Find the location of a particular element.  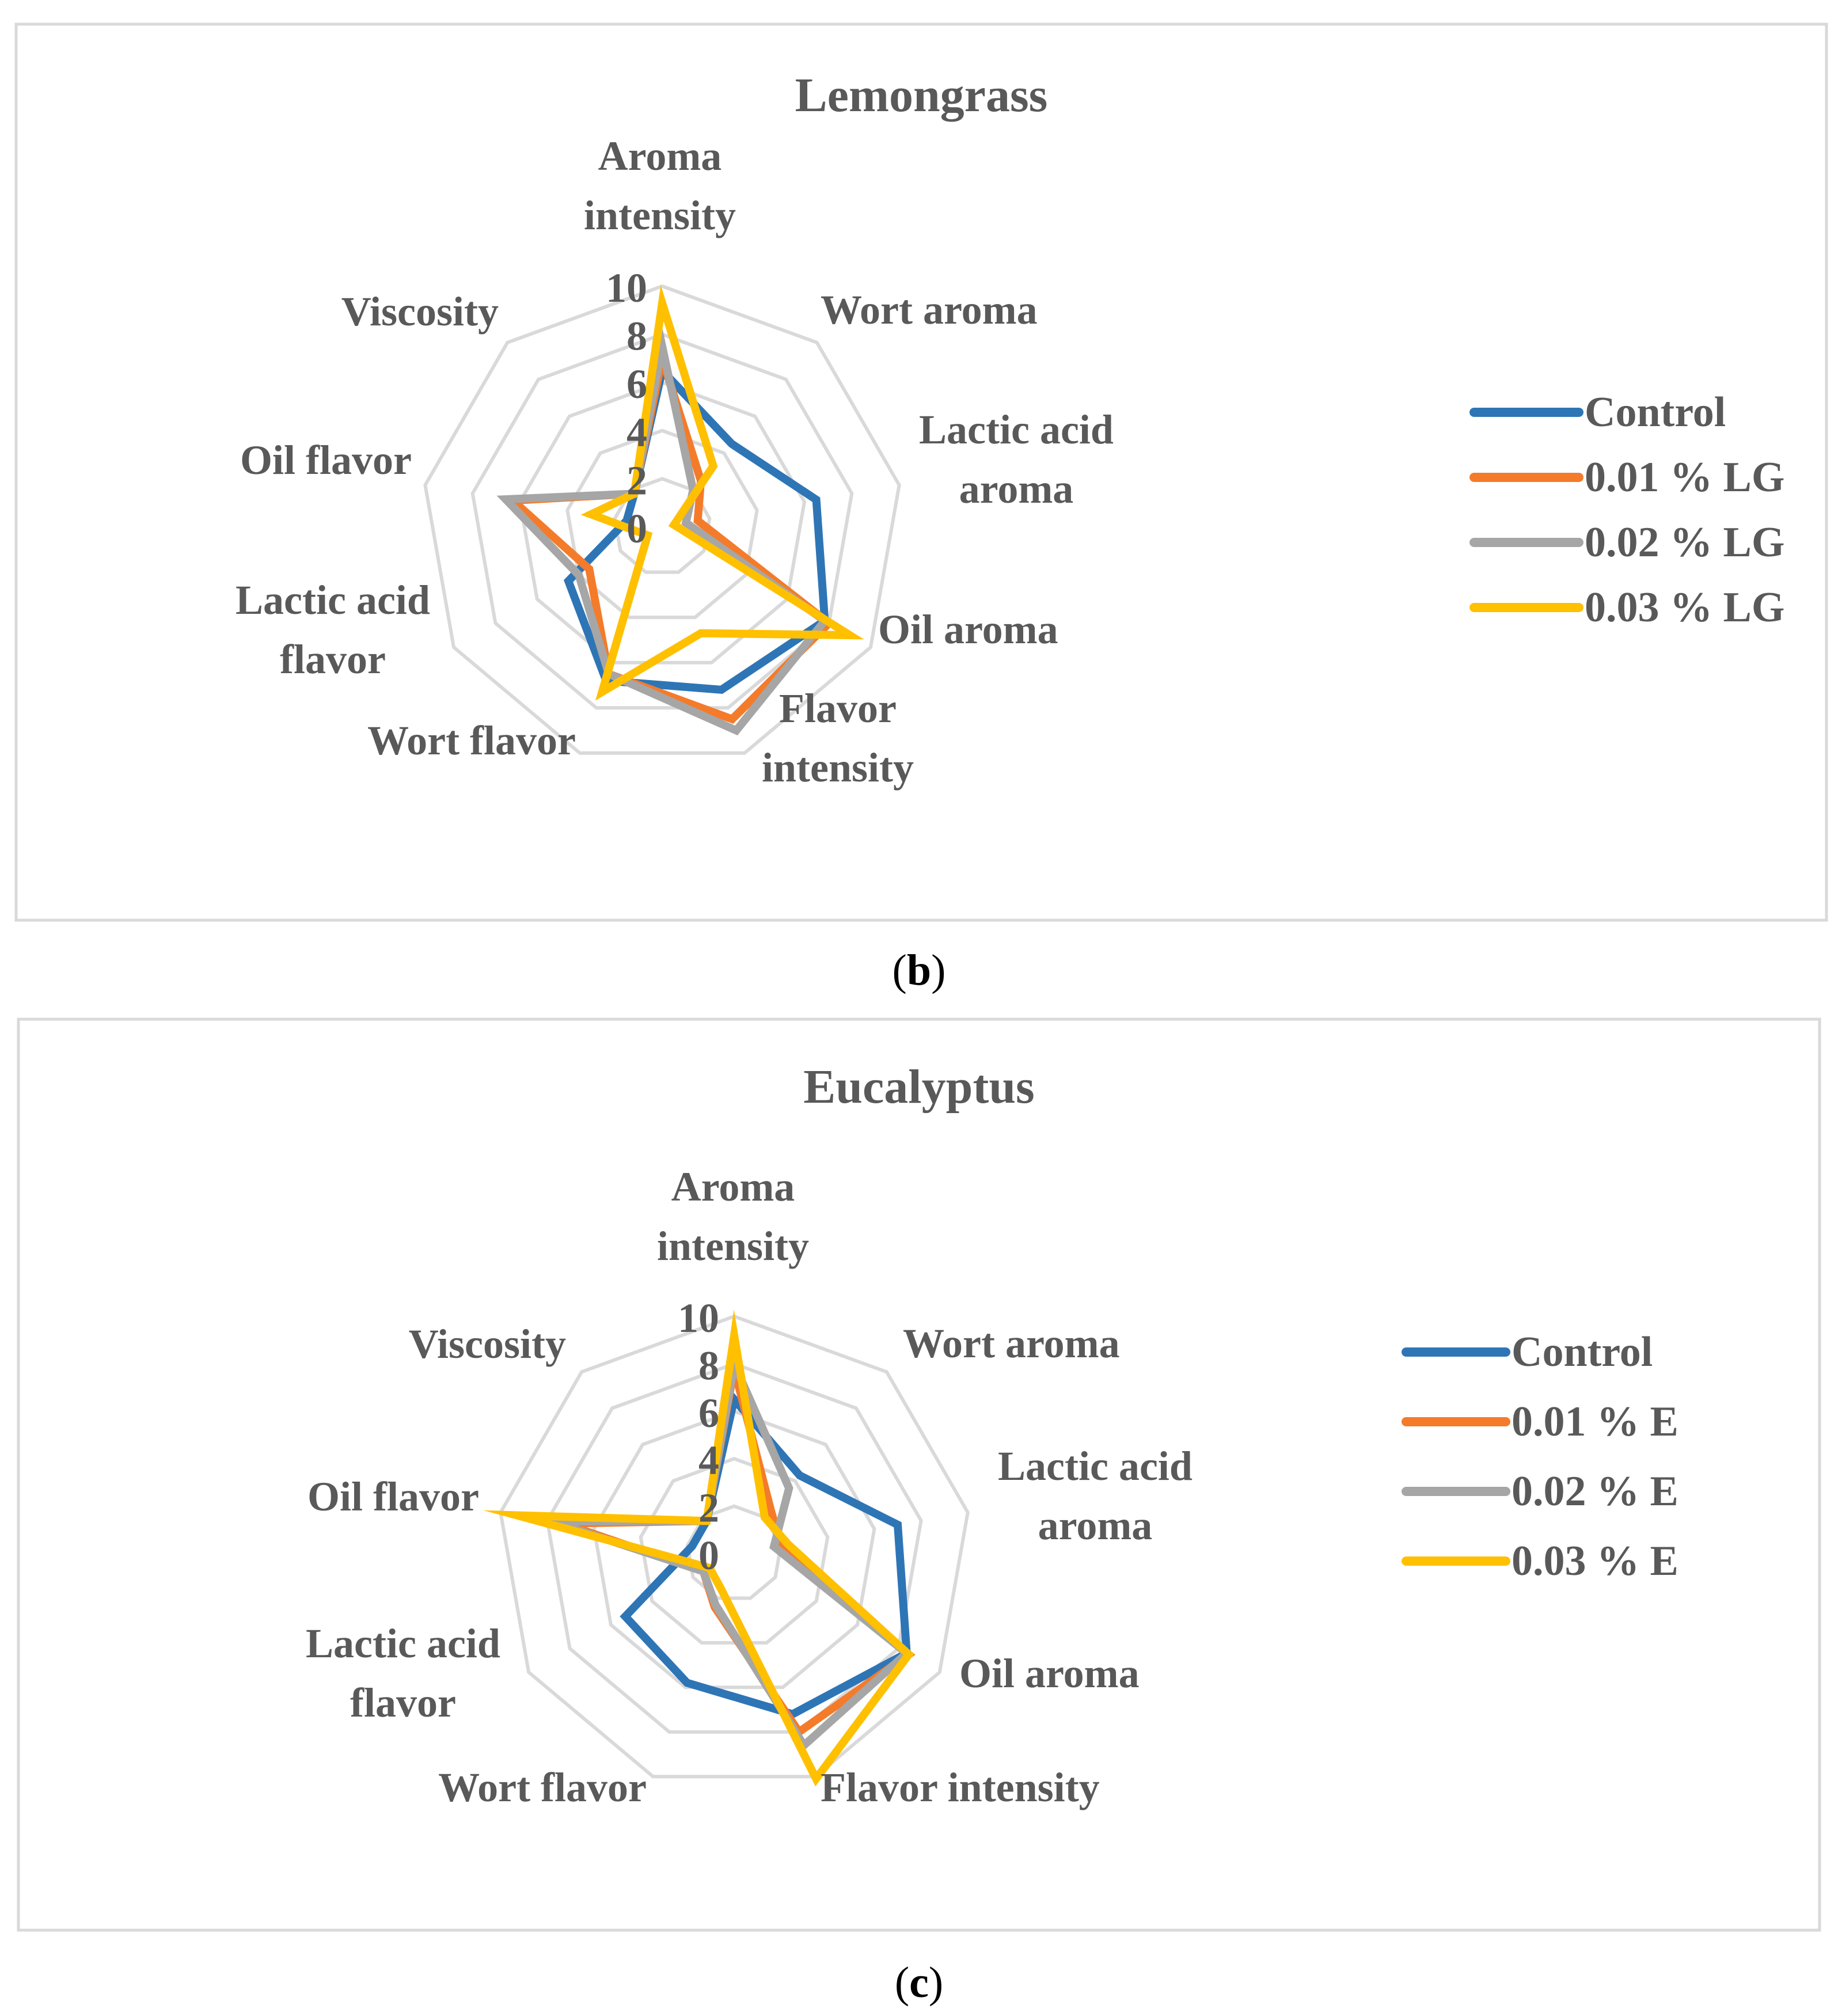

panel-caption-b: (b) is located at coordinates (920, 970).